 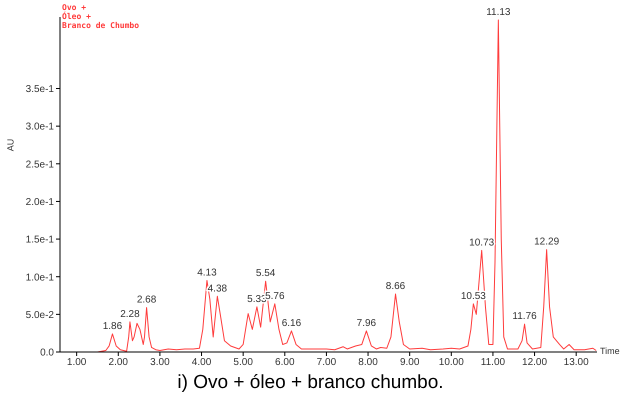 I want to click on x-tick-label: 10.00, so click(x=451, y=362).